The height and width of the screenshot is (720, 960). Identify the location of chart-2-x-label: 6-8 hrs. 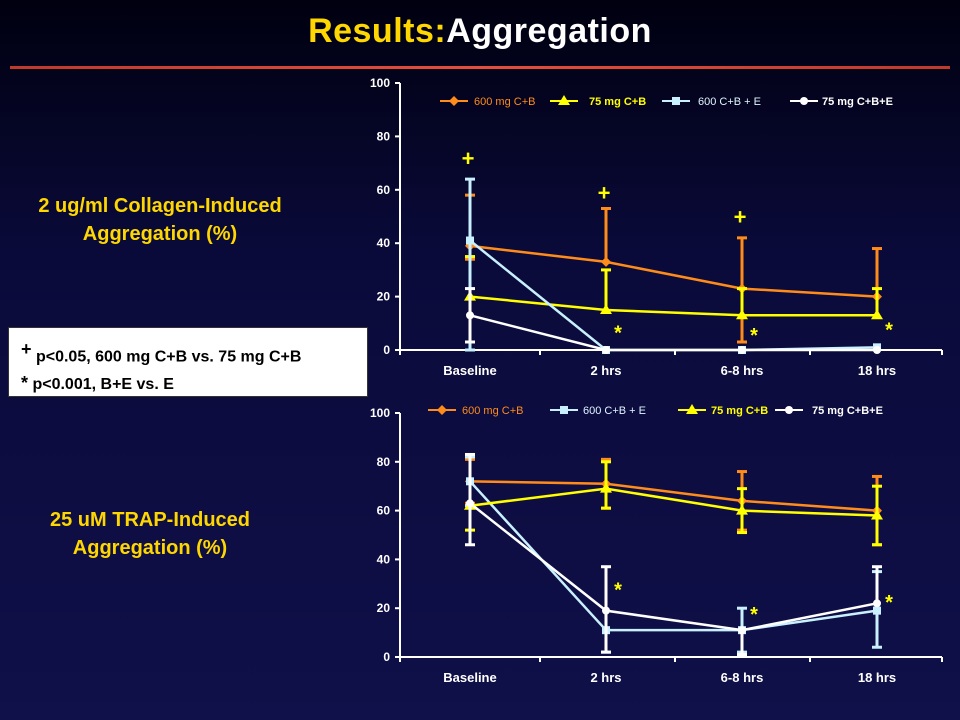
(742, 677).